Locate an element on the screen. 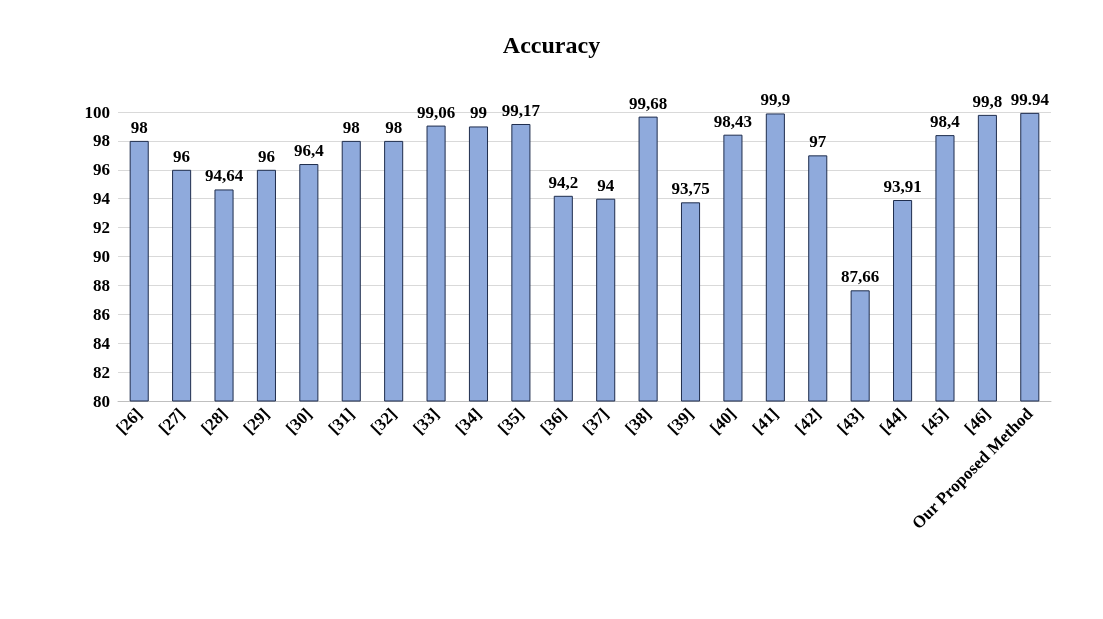 Image resolution: width=1103 pixels, height=619 pixels. y-tick-label: 92 is located at coordinates (101, 228).